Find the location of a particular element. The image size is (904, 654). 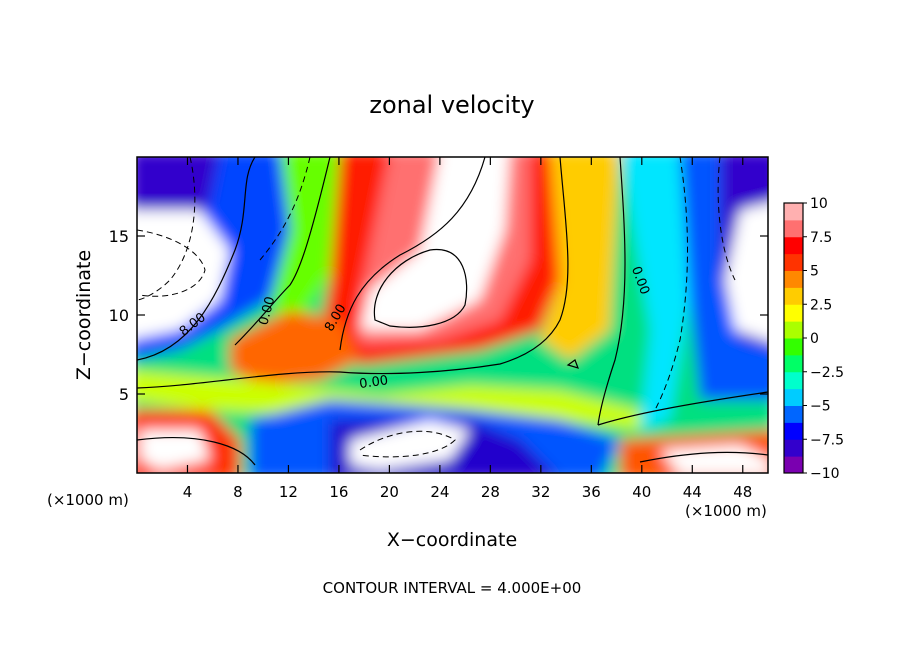

y-tick-label: 15 is located at coordinates (119, 236).